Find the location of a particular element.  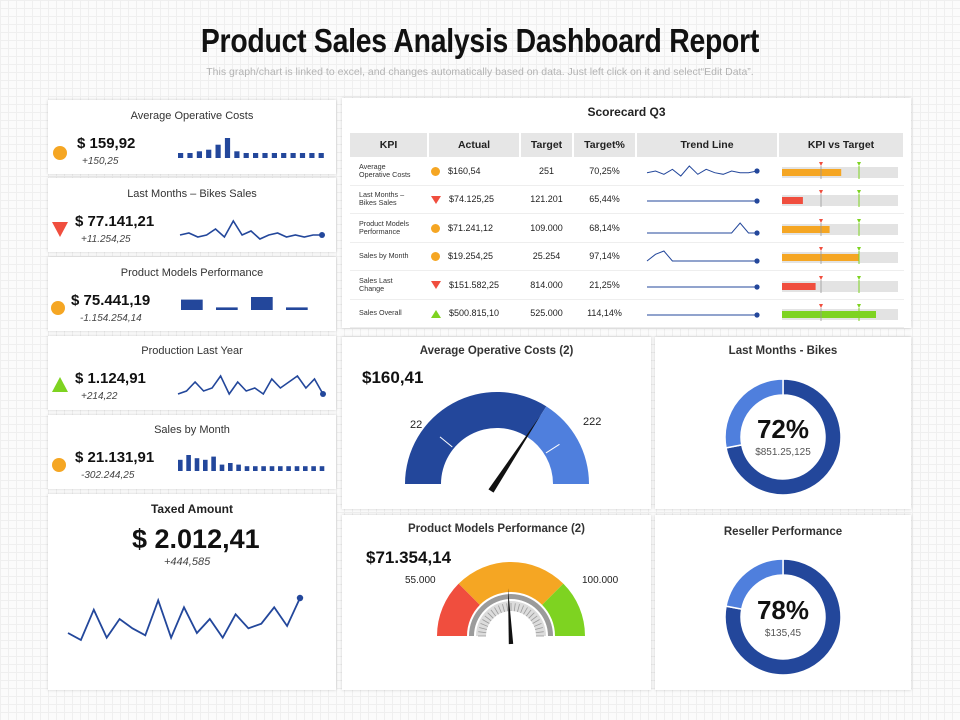

target-marker-red is located at coordinates (821, 277).